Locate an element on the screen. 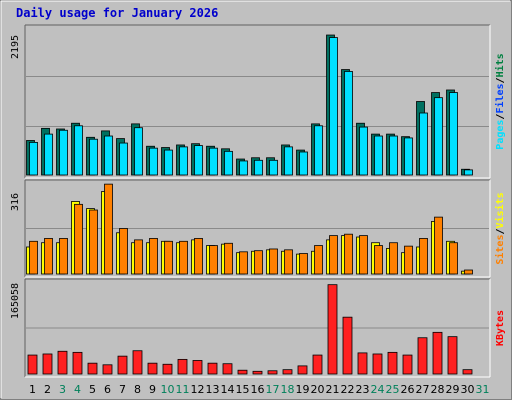 The width and height of the screenshot is (512, 400). chart-title: Daily usage for January 2026 is located at coordinates (117, 13).